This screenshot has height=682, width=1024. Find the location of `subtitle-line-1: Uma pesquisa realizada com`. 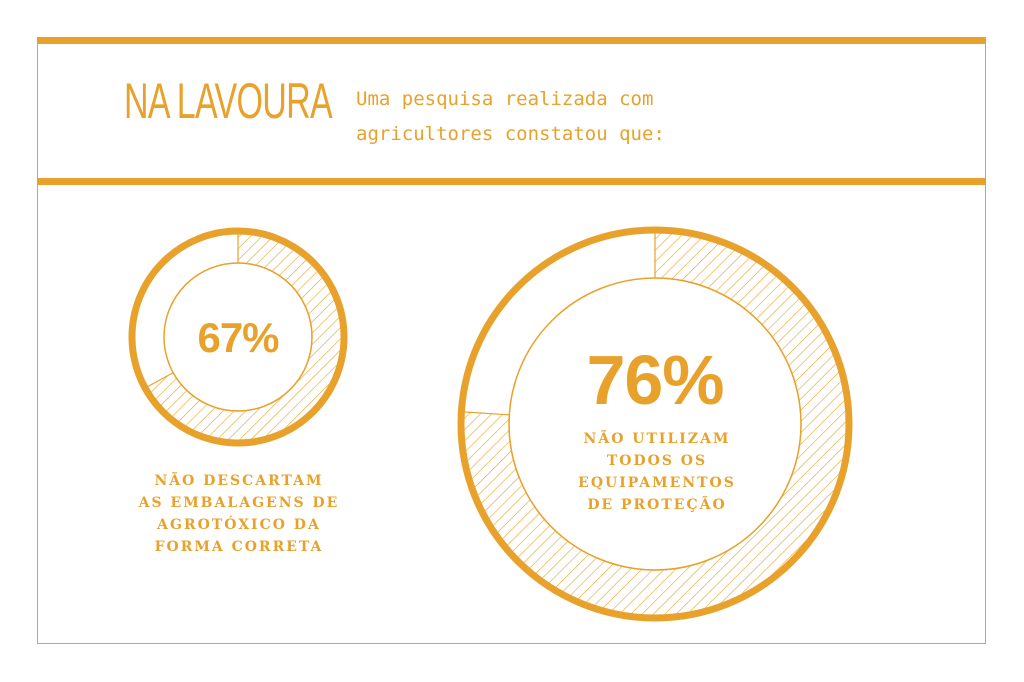

subtitle-line-1: Uma pesquisa realizada com is located at coordinates (505, 99).